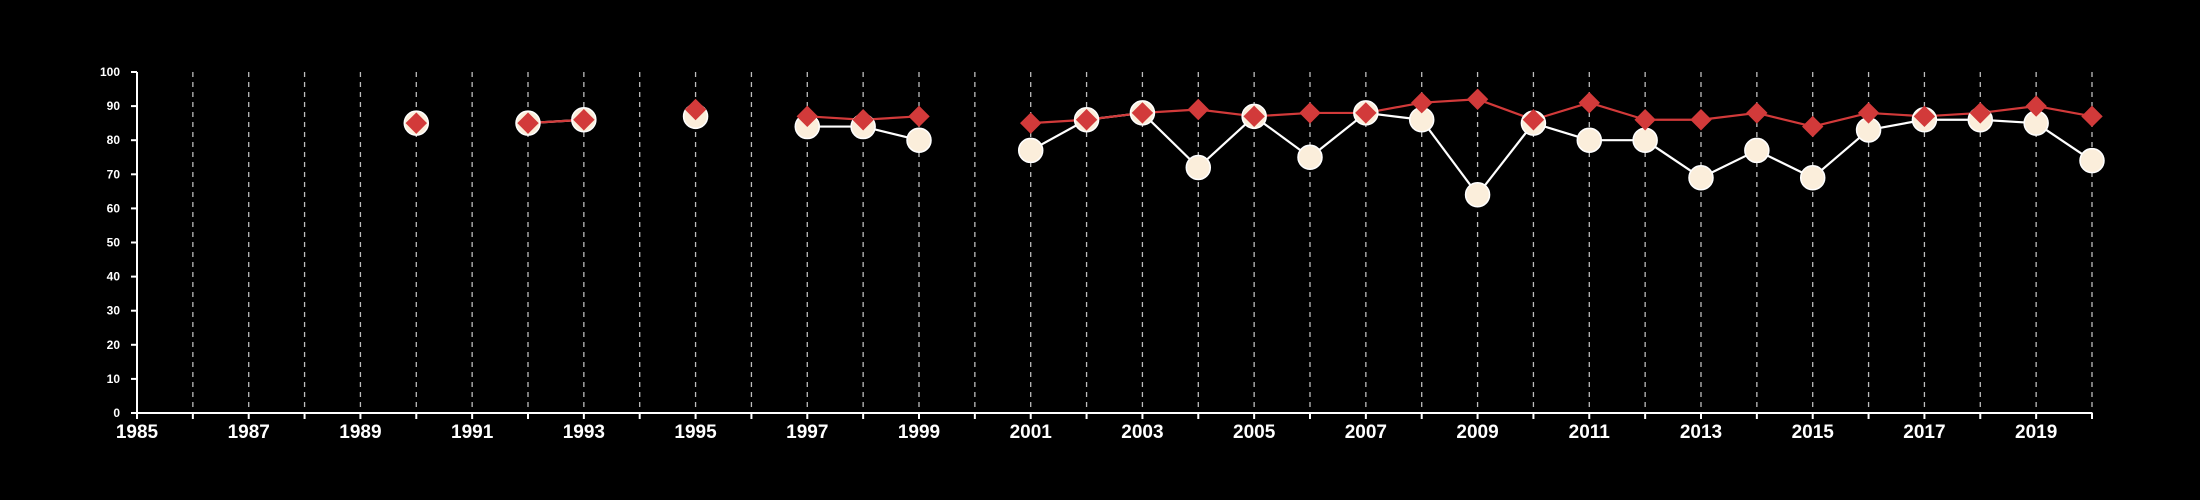 The image size is (2200, 500). What do you see at coordinates (2092, 116) in the screenshot?
I see `series-1-point-2020` at bounding box center [2092, 116].